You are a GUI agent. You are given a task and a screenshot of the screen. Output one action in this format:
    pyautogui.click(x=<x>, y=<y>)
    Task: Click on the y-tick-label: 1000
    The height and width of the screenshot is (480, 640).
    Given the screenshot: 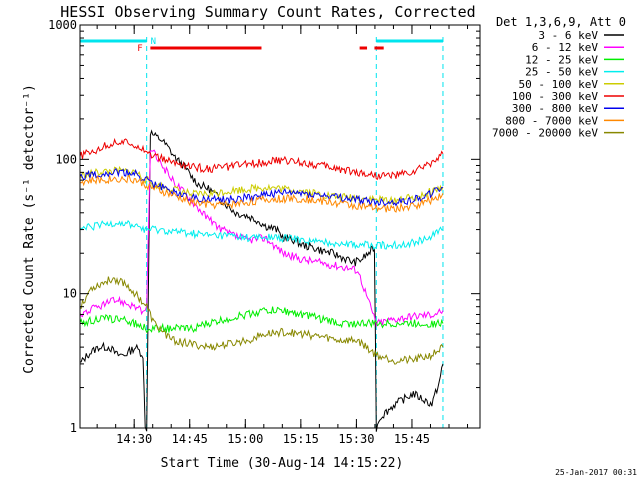 What is the action you would take?
    pyautogui.click(x=62, y=25)
    